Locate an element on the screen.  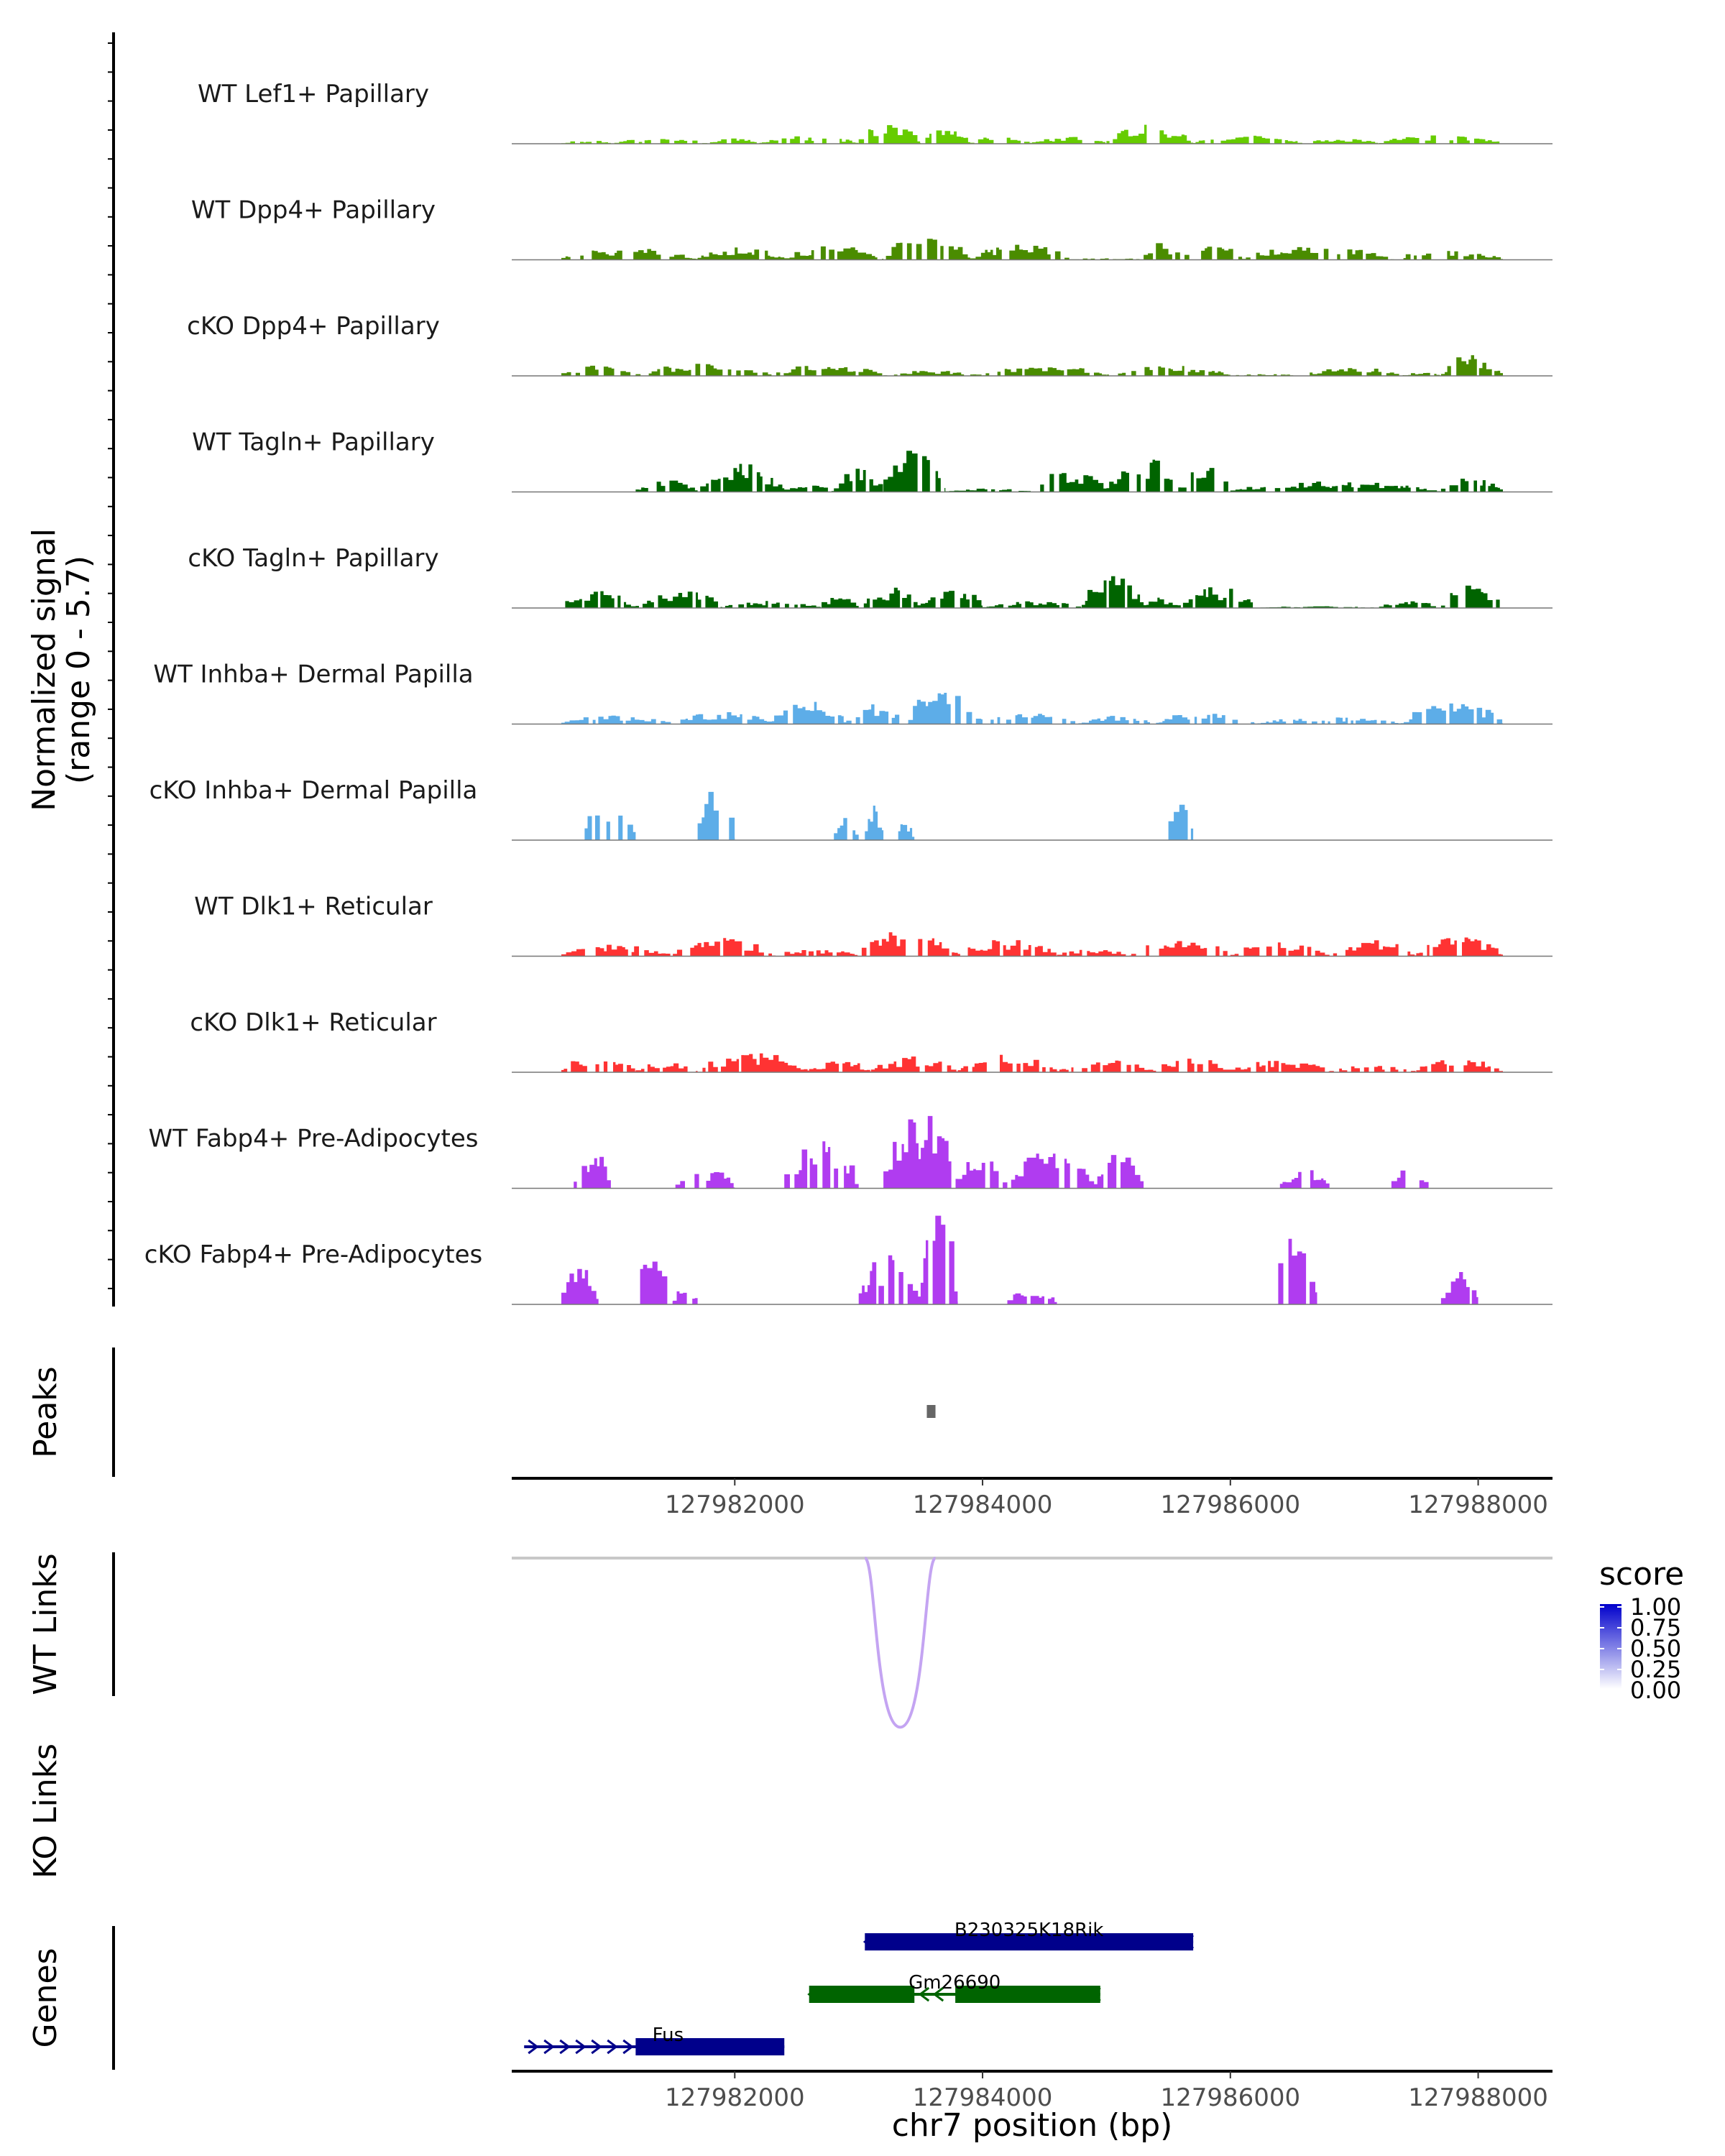
coverage-track: cKO Dlk1+ Reticular is located at coordinates (871, 1040).